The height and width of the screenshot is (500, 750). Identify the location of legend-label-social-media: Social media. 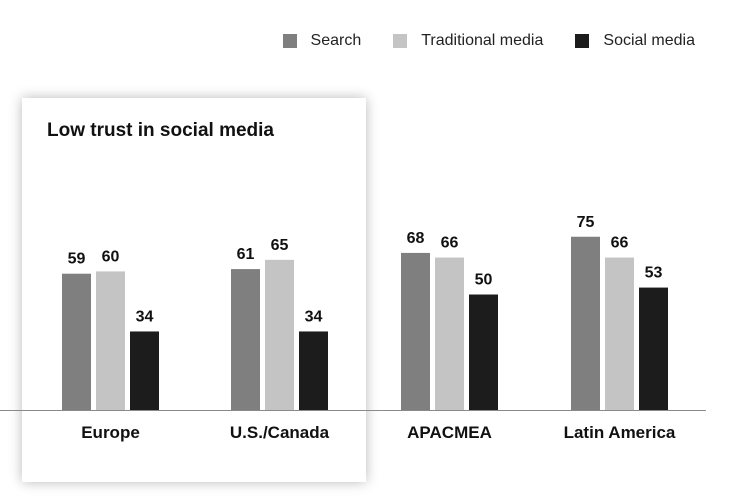
(649, 40).